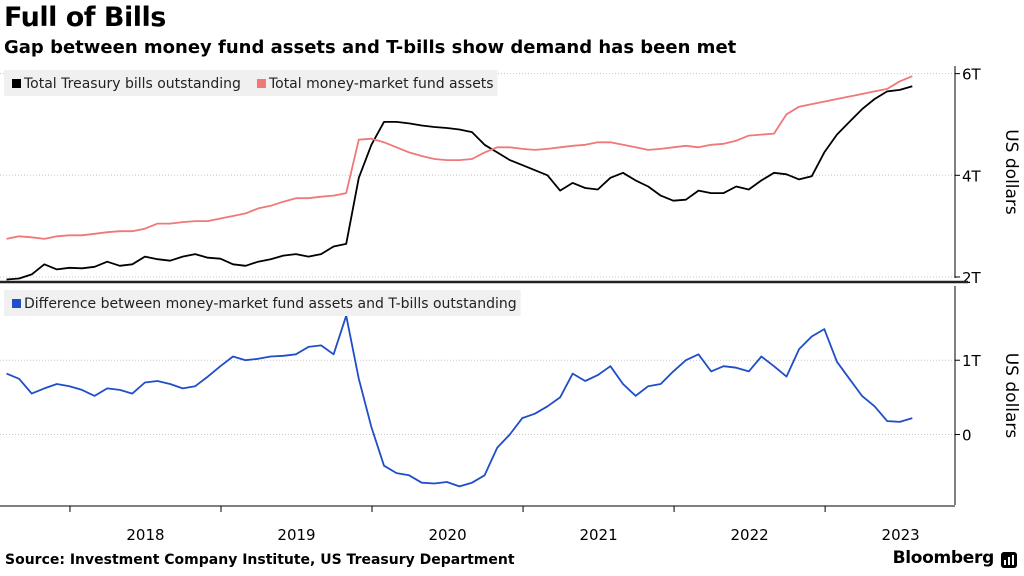 This screenshot has height=576, width=1024. I want to click on y-tick-label: 0, so click(967, 435).